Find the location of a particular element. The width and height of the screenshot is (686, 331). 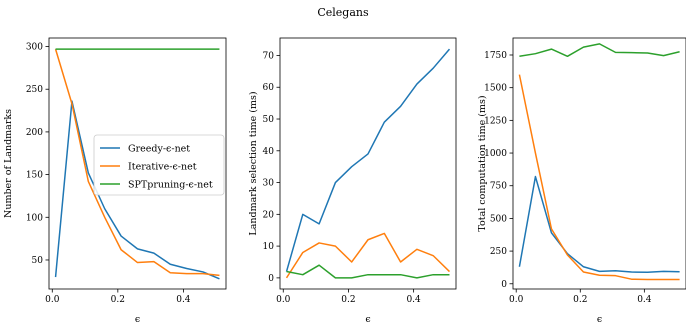

y-tick-label: 300 is located at coordinates (34, 48).